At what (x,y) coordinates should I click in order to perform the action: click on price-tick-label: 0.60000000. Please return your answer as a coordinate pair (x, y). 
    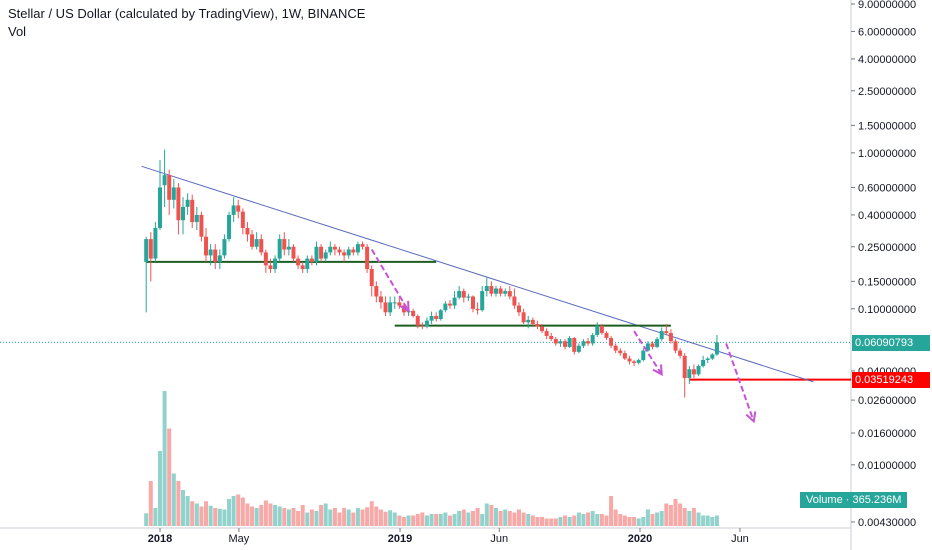
    Looking at the image, I should click on (887, 188).